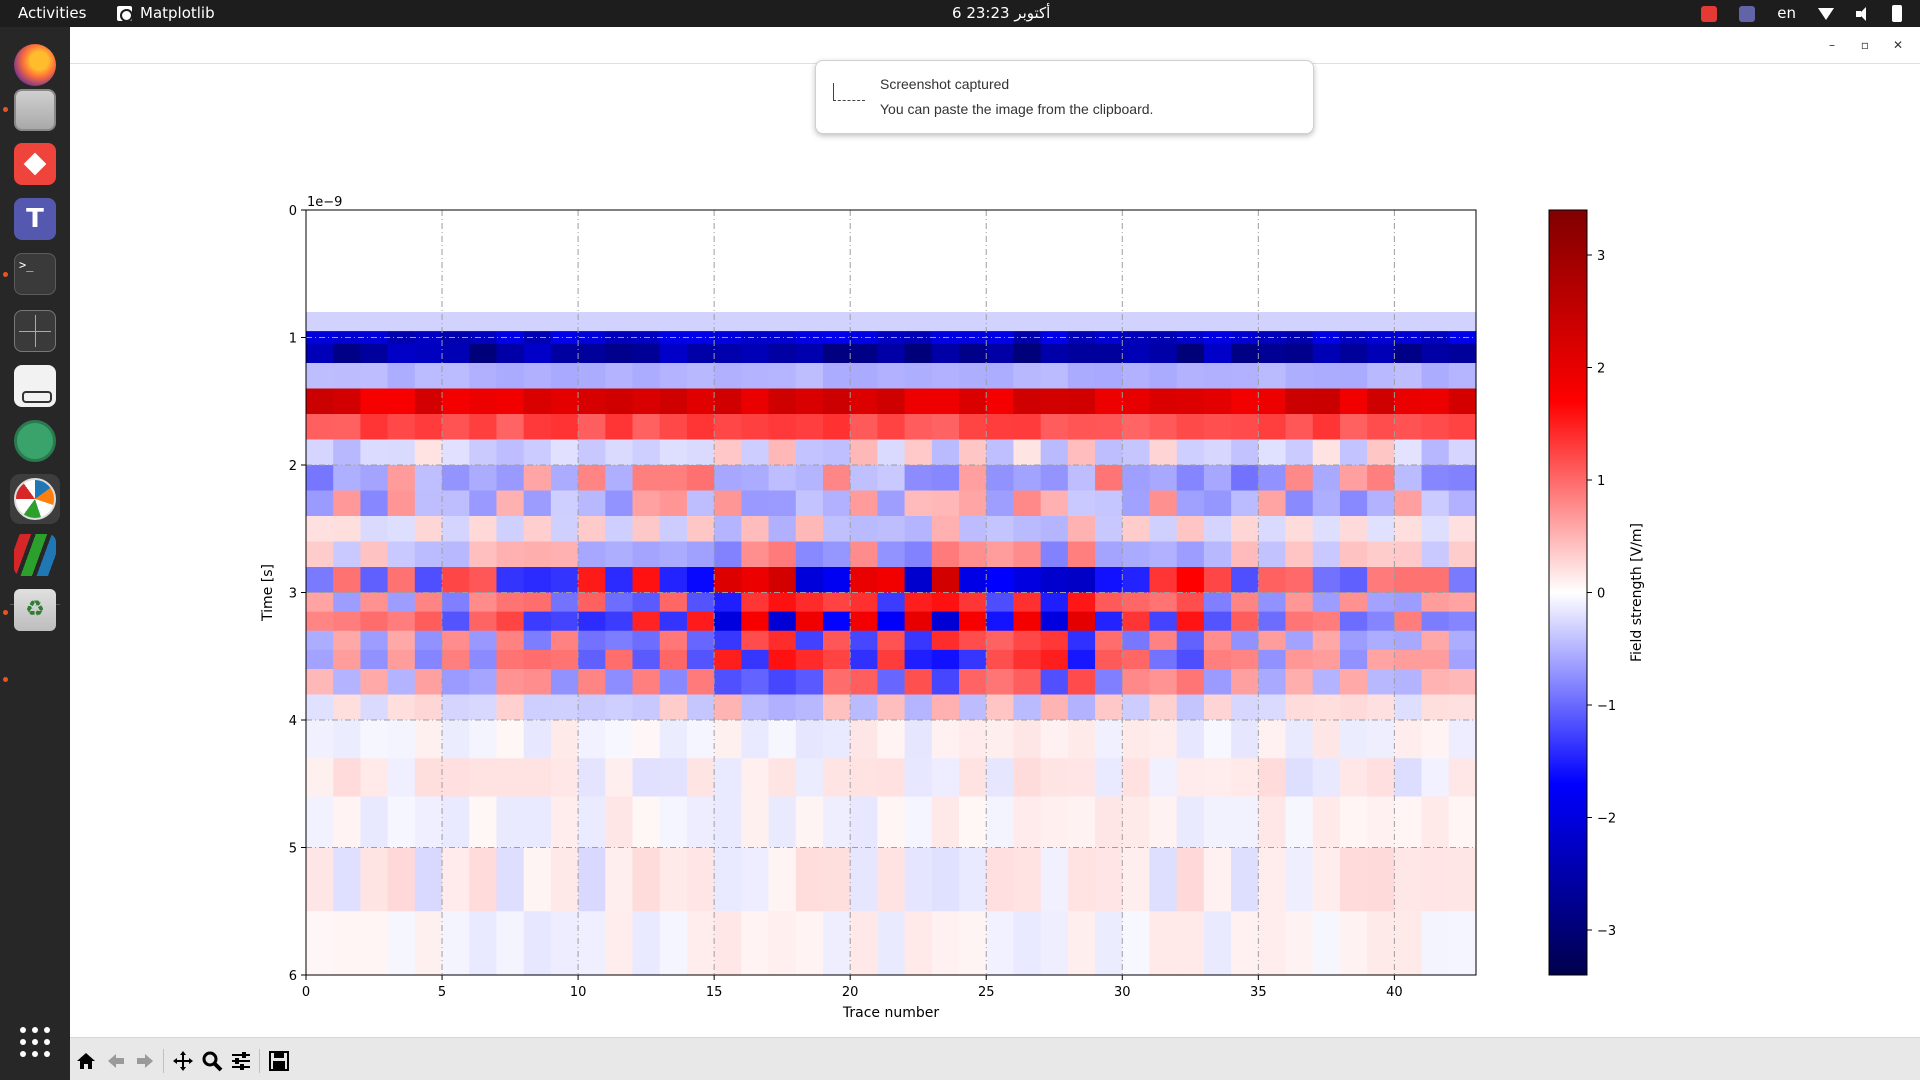  I want to click on close-button: ✕, so click(1898, 45).